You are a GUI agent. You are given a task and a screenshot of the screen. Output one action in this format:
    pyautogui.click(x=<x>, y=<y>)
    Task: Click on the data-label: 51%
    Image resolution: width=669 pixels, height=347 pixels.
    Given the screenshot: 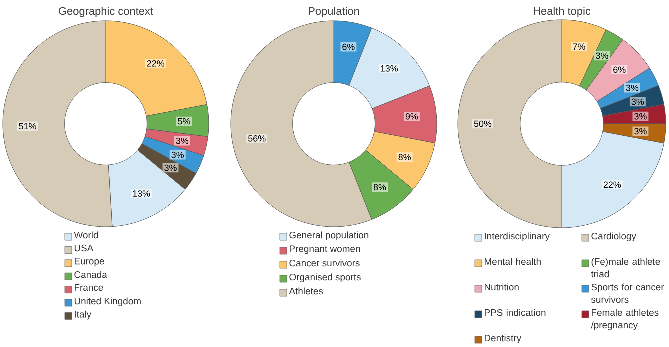 What is the action you would take?
    pyautogui.click(x=27, y=126)
    